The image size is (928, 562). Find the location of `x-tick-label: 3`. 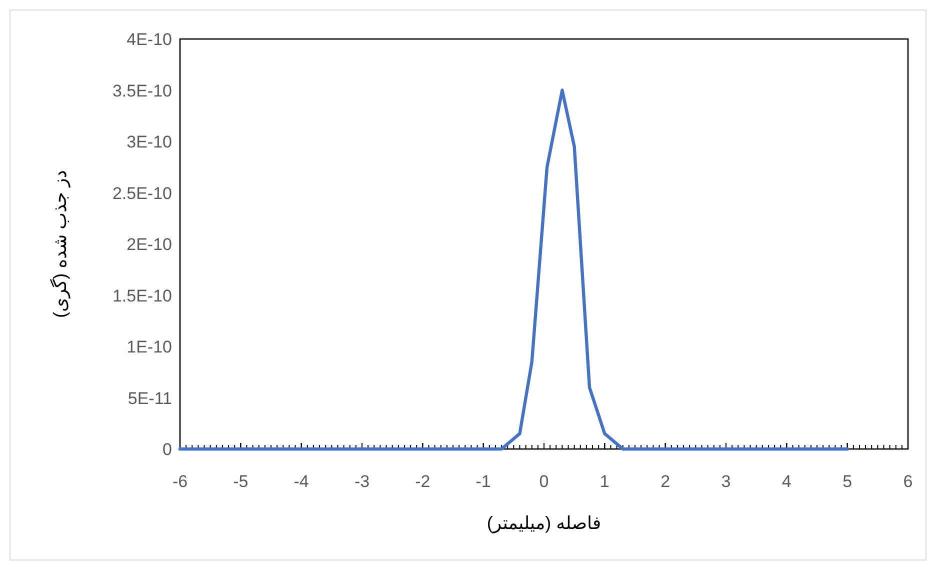

x-tick-label: 3 is located at coordinates (726, 481).